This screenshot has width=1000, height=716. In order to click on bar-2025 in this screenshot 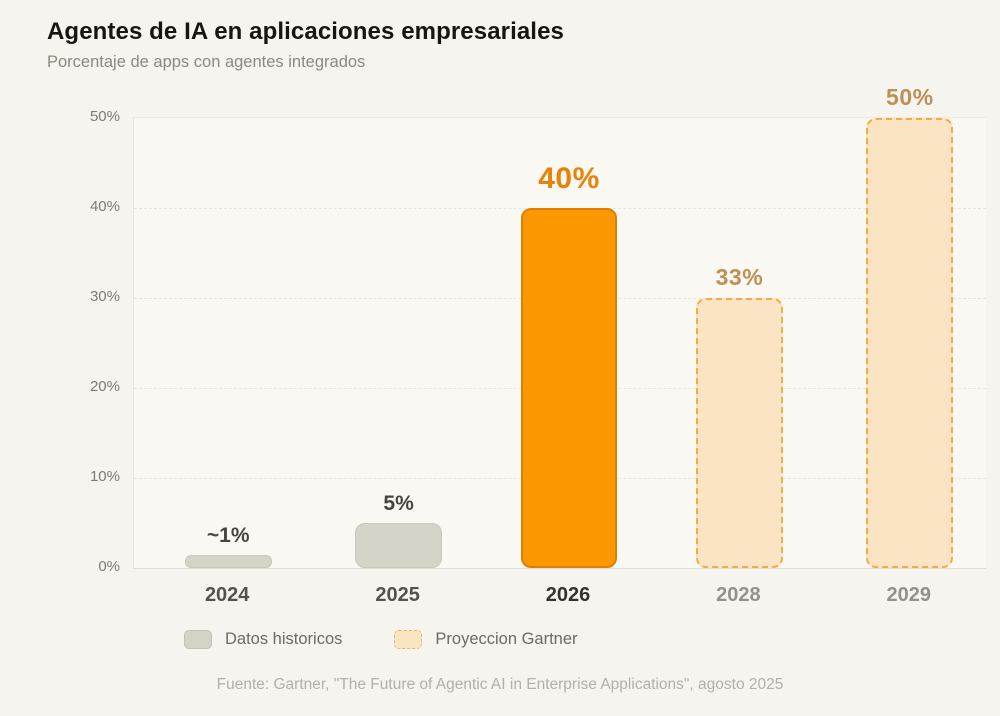, I will do `click(399, 545)`.